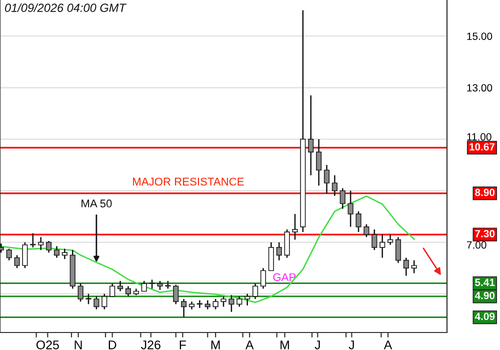 The image size is (500, 350). What do you see at coordinates (183, 345) in the screenshot?
I see `x-tick-label: F` at bounding box center [183, 345].